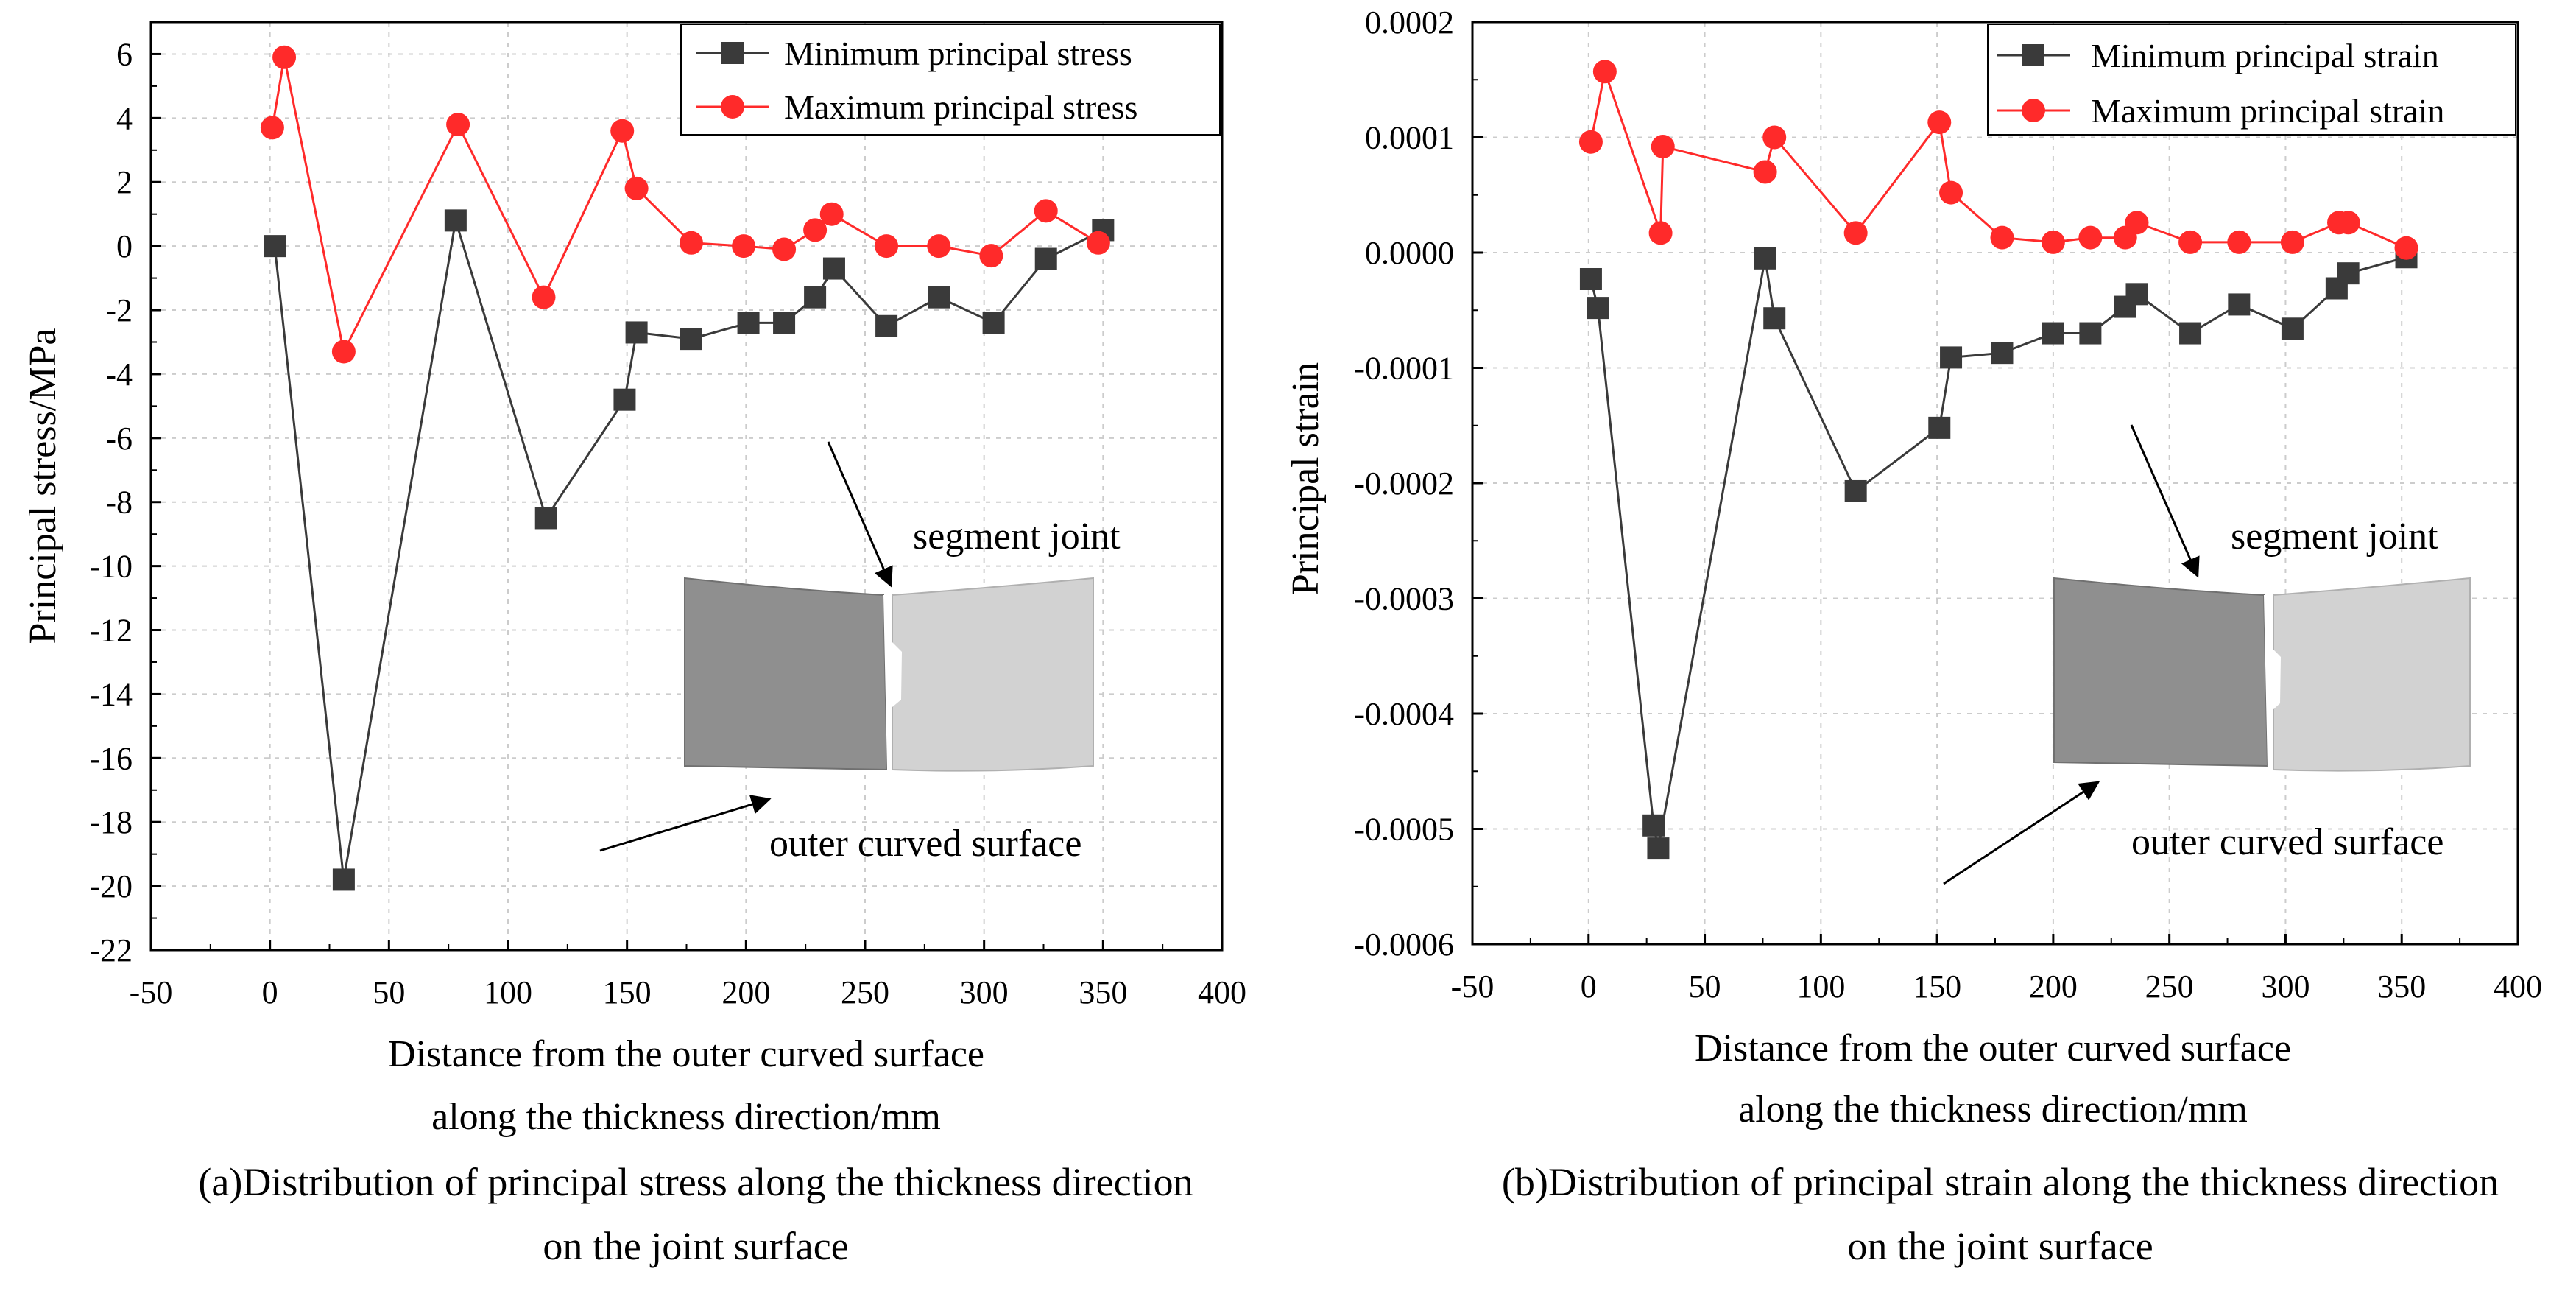 Image resolution: width=2576 pixels, height=1294 pixels. I want to click on stress-x-tick-label: 100, so click(508, 992).